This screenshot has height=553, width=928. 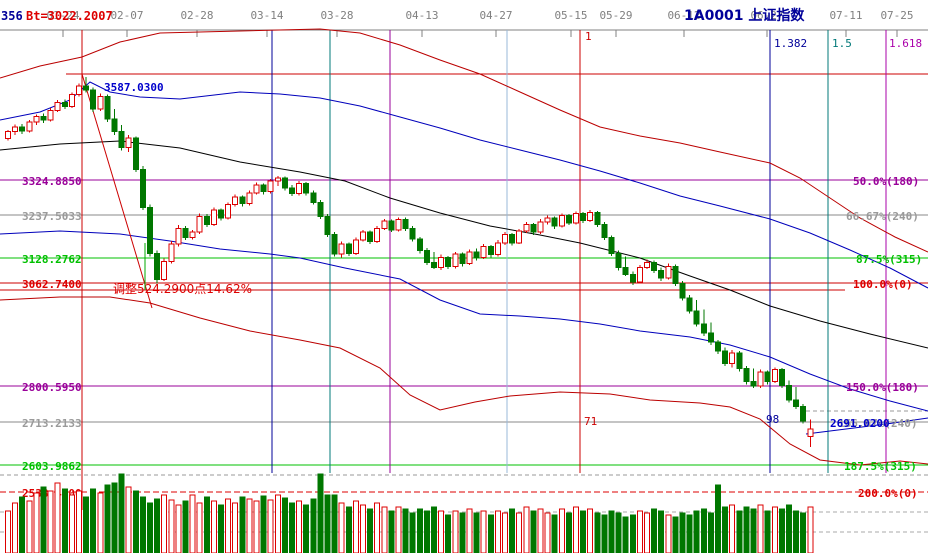 I want to click on price-level-label: 2603.9862, so click(x=52, y=466).